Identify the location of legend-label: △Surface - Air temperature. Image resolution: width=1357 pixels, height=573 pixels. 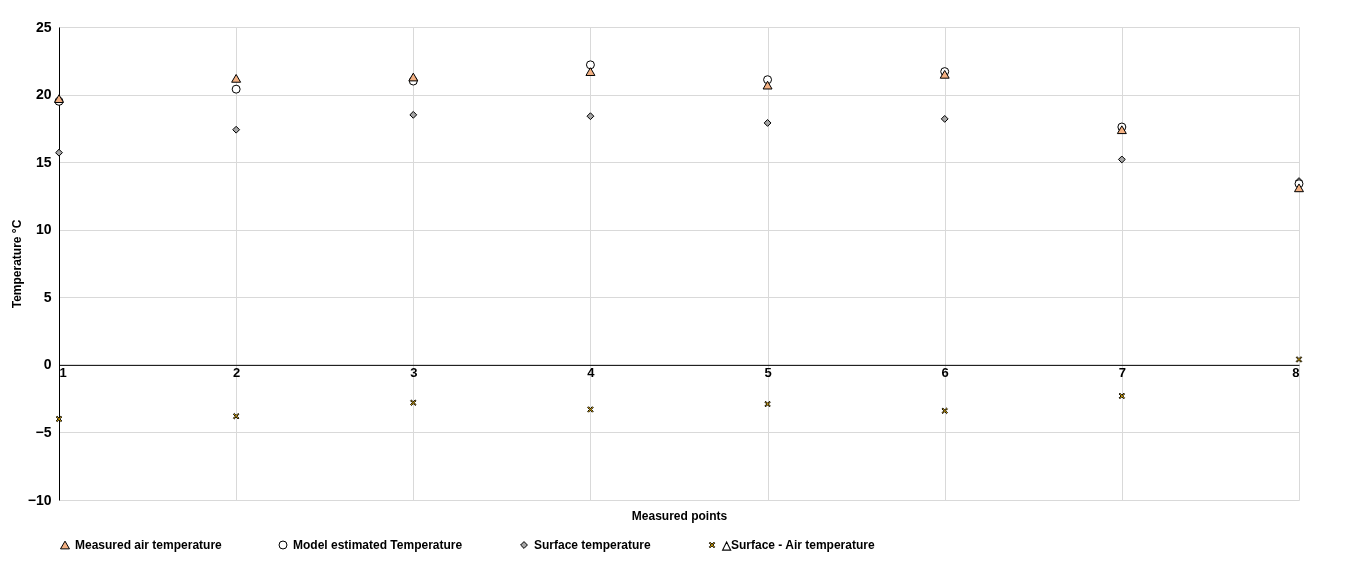
(798, 545).